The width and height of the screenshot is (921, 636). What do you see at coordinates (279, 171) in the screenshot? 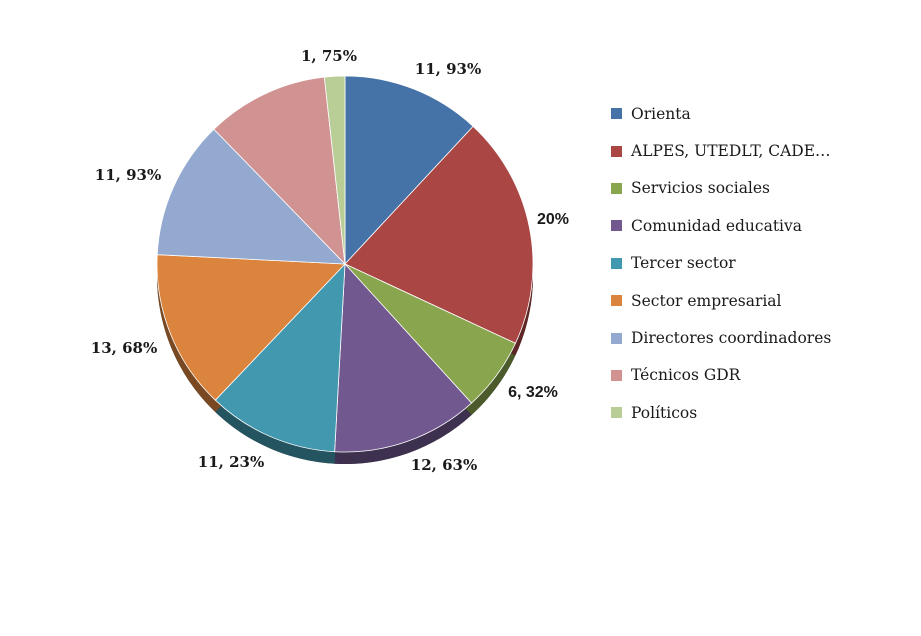
I see `pie-slice-t-cnicos-gdr` at bounding box center [279, 171].